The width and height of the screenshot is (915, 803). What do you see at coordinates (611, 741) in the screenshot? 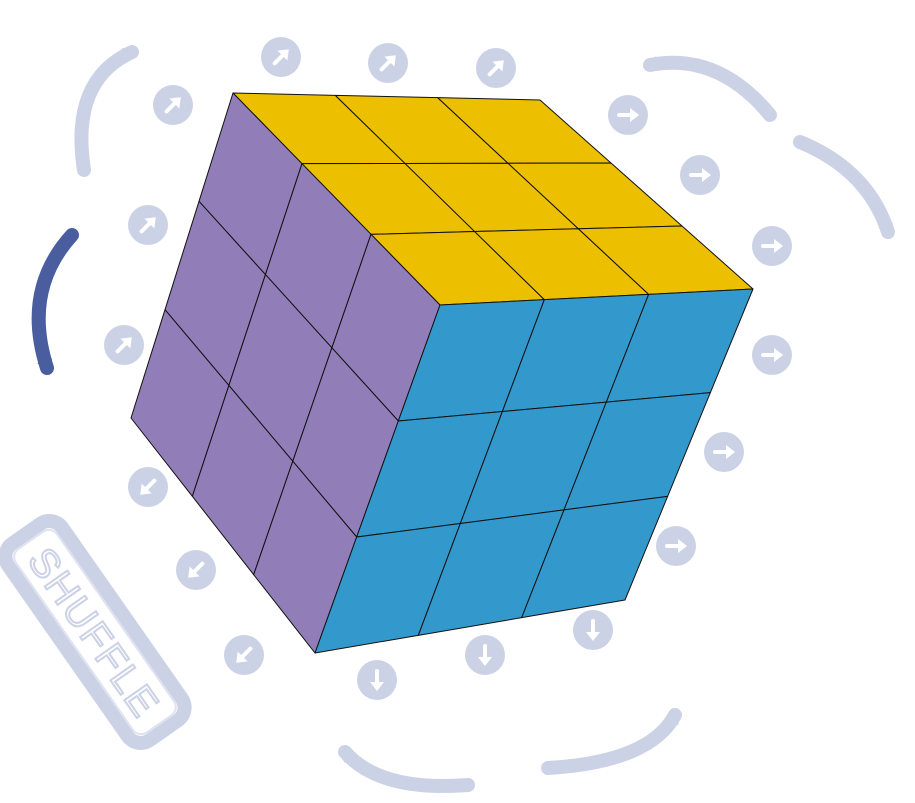
I see `rotate-arrow-bottom-right` at bounding box center [611, 741].